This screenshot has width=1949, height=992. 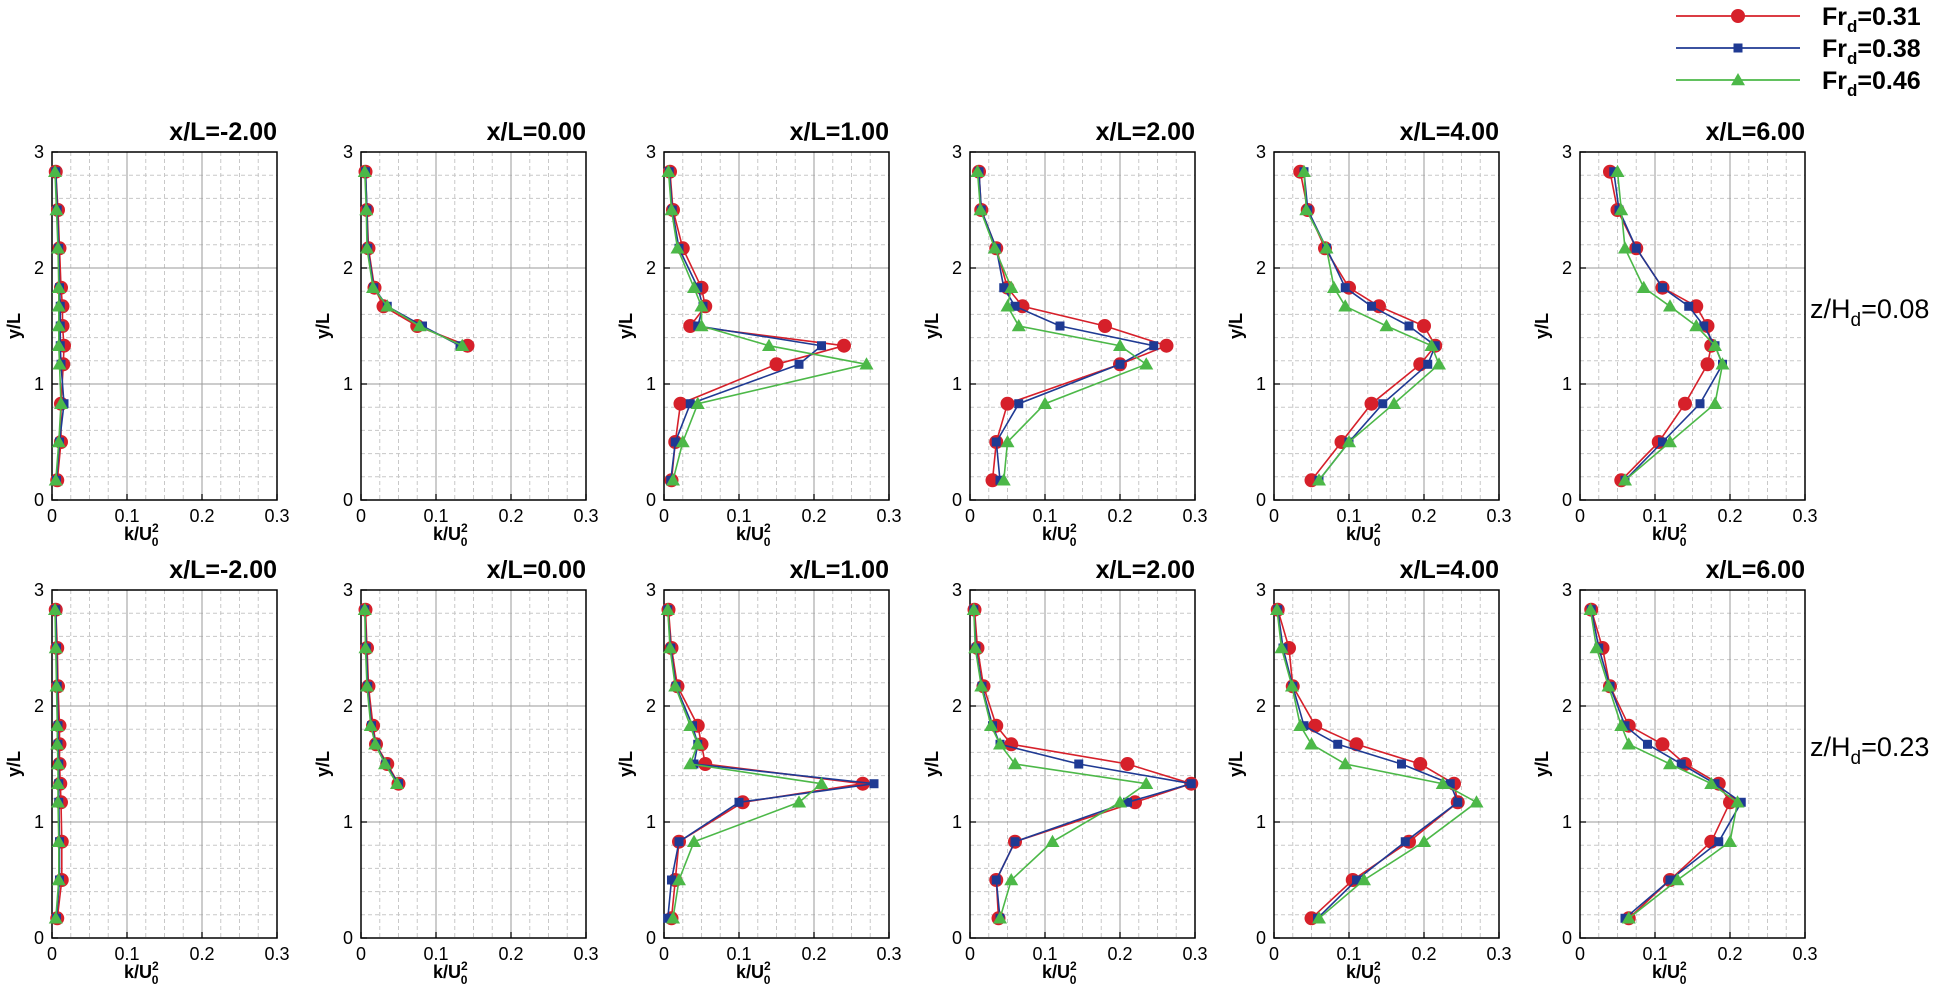 What do you see at coordinates (1449, 570) in the screenshot?
I see `panel-title: x/L=4.00` at bounding box center [1449, 570].